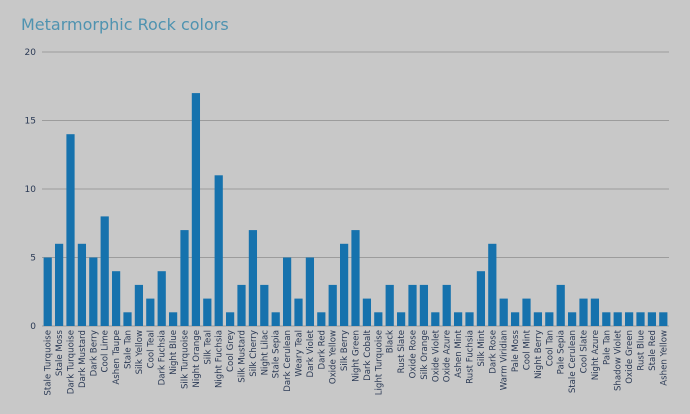 Image resolution: width=690 pixels, height=414 pixels. I want to click on x-tick-label: Night Blue, so click(174, 352).